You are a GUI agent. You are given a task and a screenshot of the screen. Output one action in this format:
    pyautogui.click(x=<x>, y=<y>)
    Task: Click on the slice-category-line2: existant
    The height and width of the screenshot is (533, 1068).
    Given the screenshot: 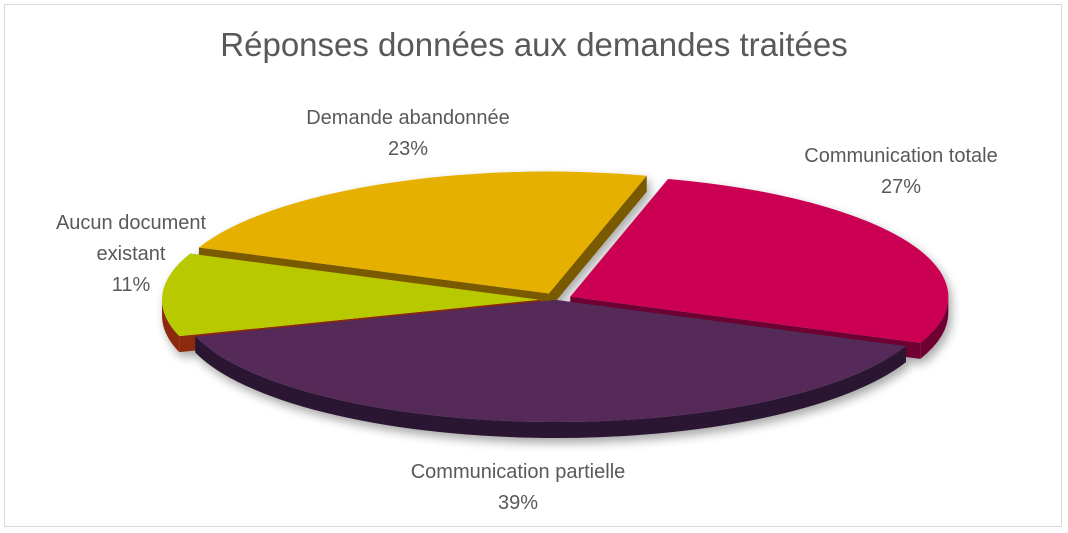 What is the action you would take?
    pyautogui.click(x=131, y=254)
    